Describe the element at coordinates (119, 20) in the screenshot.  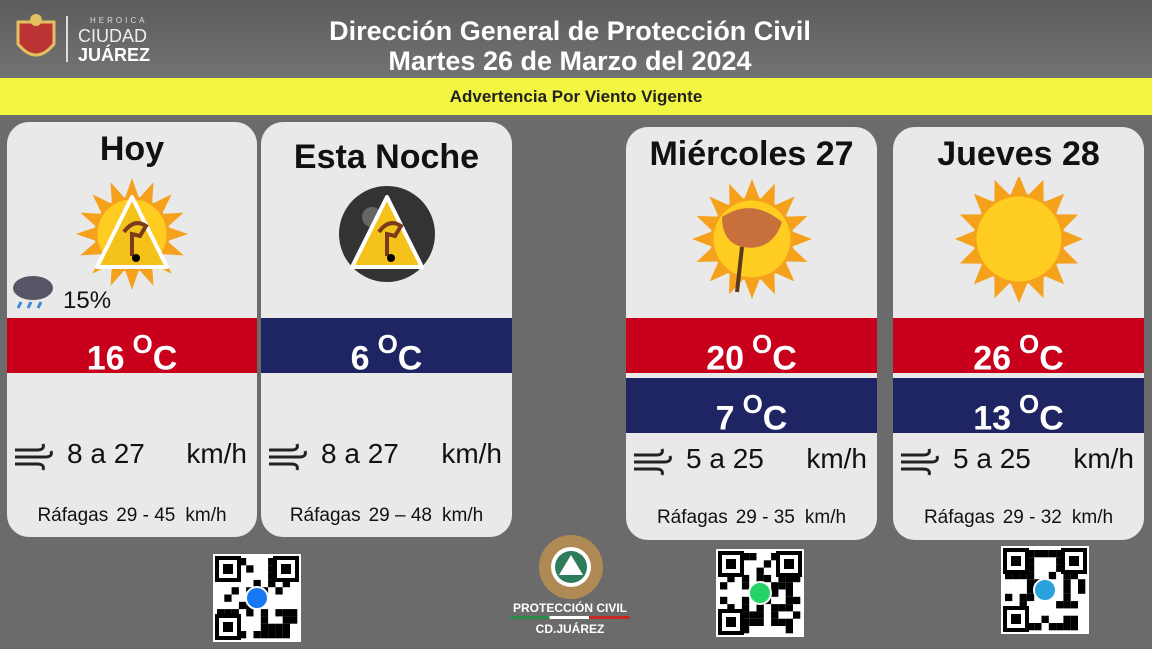
I see `logo-small: HEROICA` at that location.